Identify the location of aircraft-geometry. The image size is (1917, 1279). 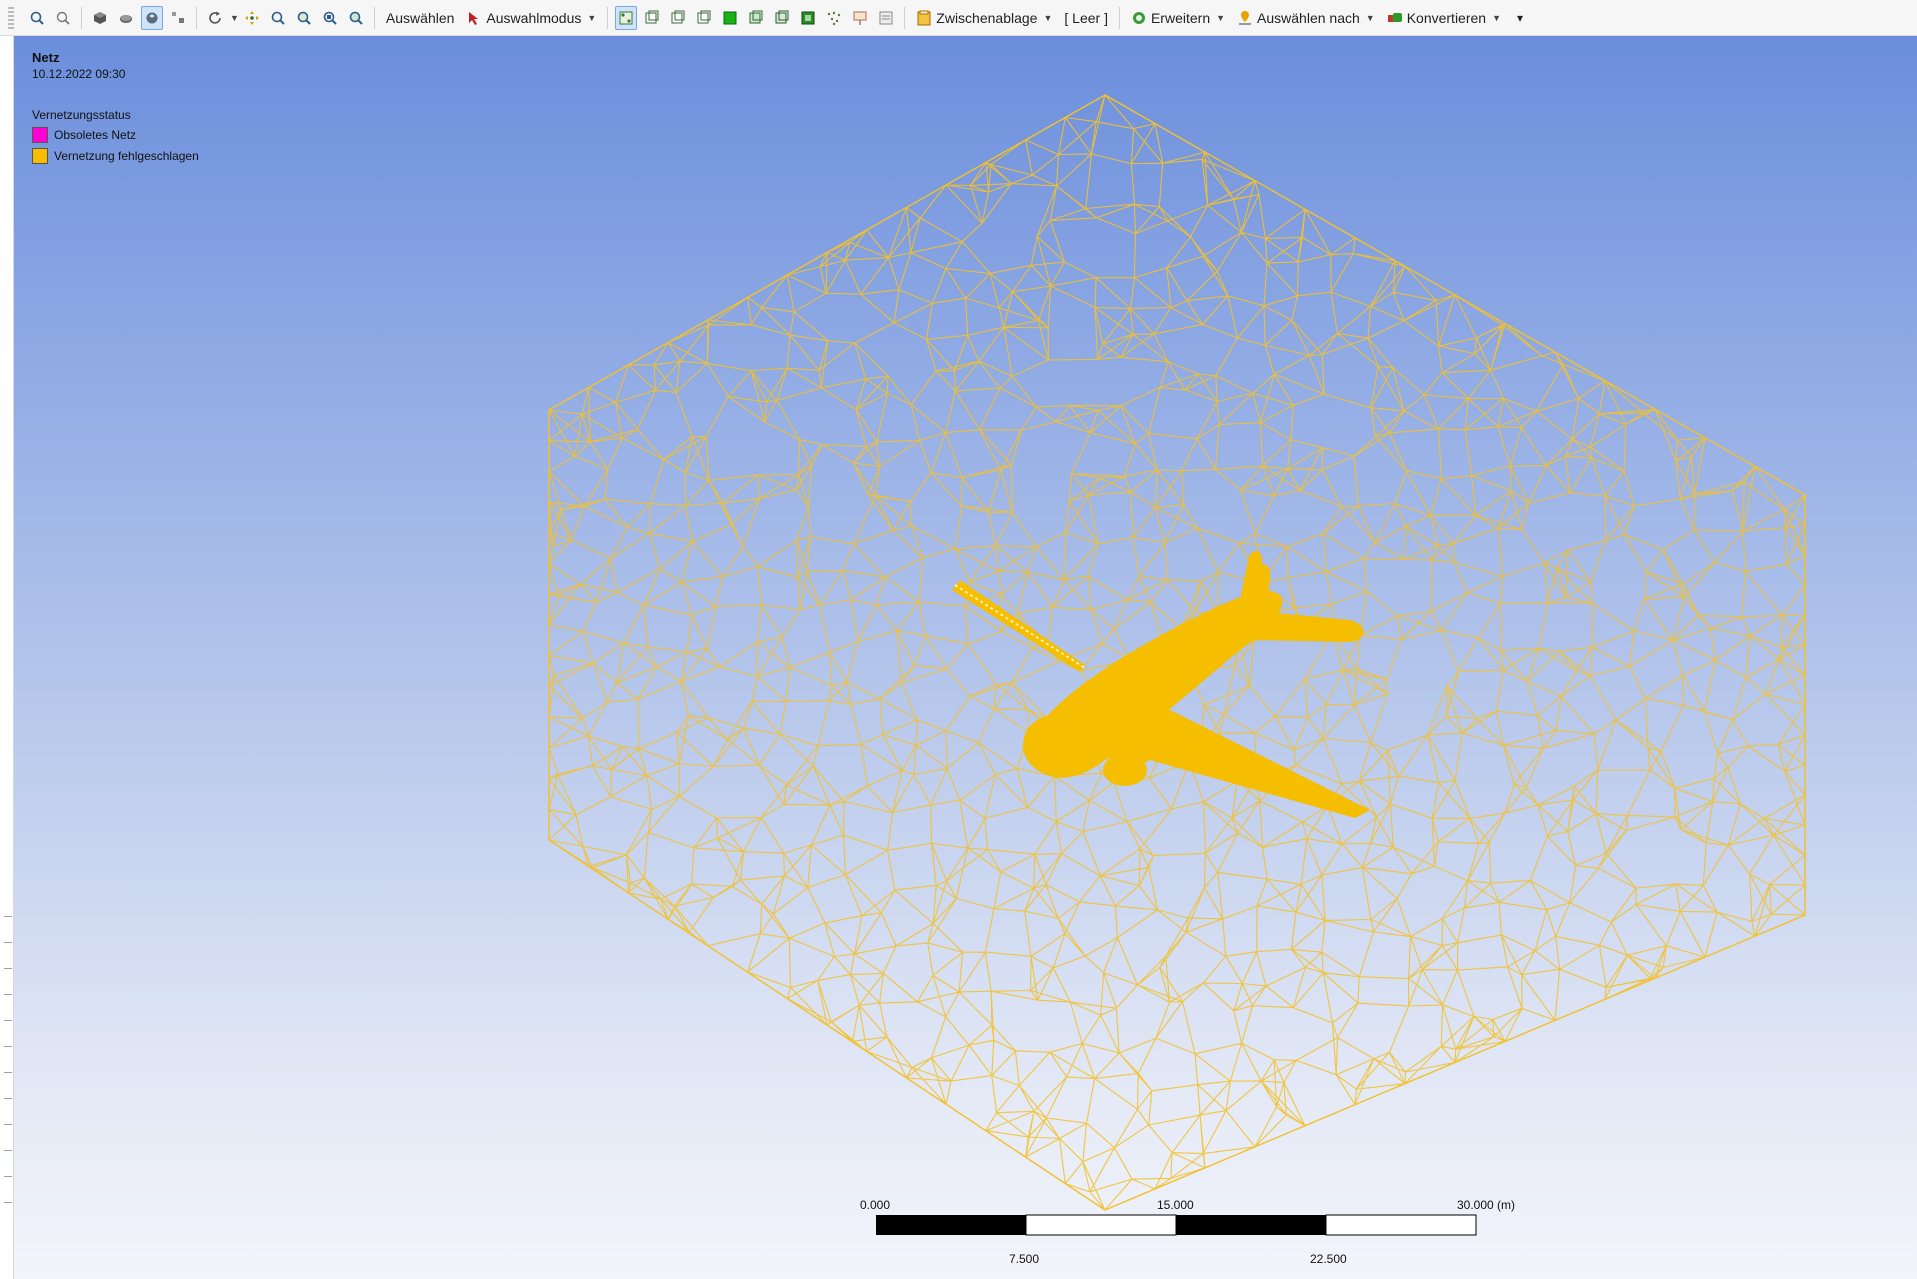
(1161, 684).